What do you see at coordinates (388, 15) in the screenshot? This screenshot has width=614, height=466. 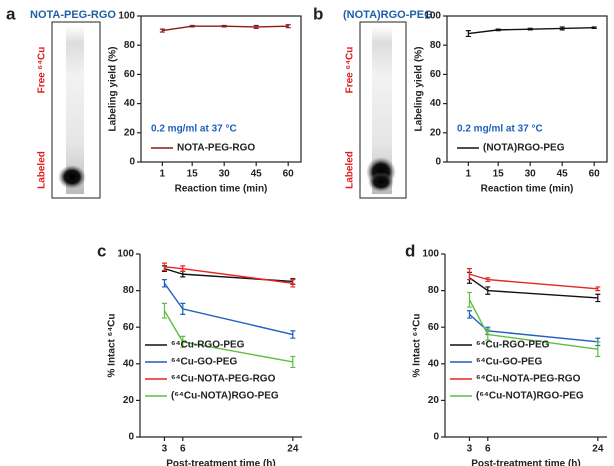 I see `panel-title: (NOTA)RGO-PEG` at bounding box center [388, 15].